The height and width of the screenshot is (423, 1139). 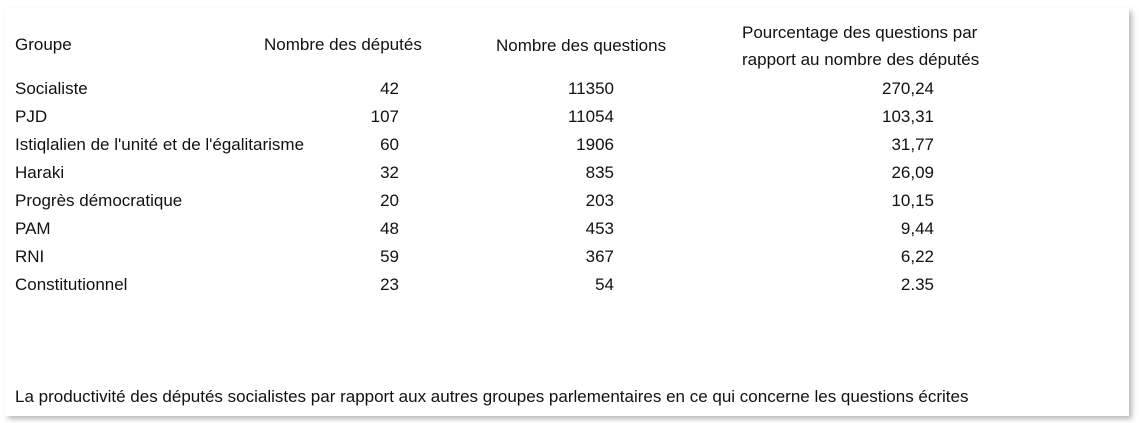 I want to click on percentage-value: 10,15, so click(x=912, y=200).